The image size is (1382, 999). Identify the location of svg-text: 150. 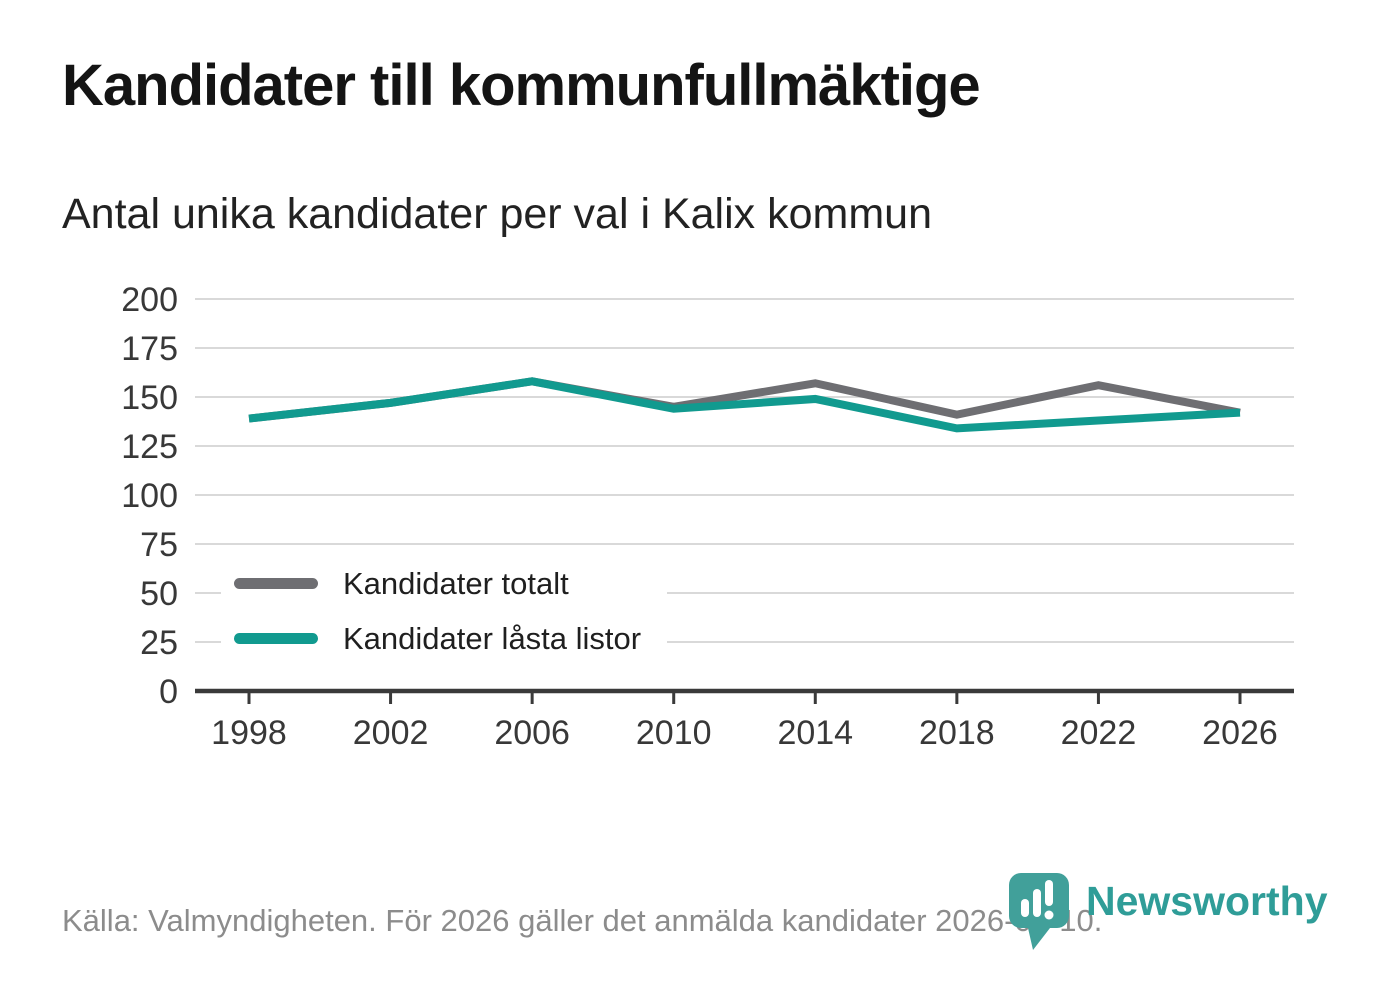
(149, 398).